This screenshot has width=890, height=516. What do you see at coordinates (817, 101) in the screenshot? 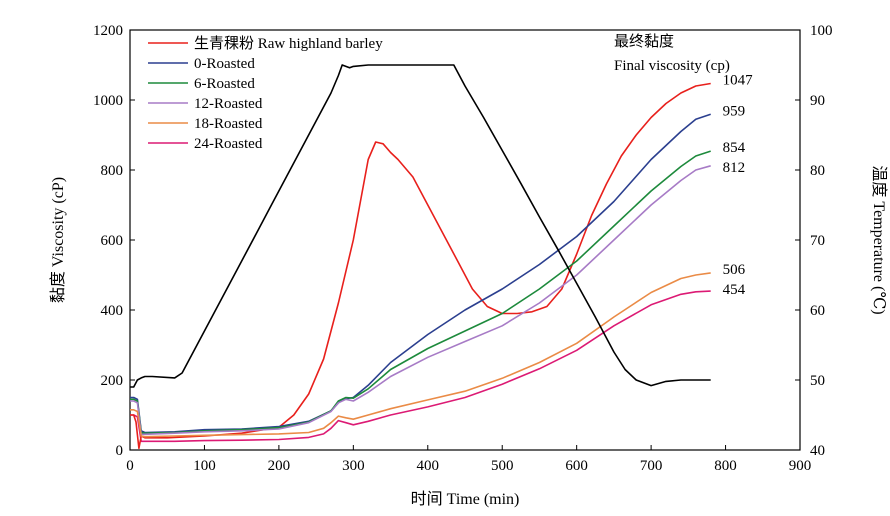
I see `y-right-tick-label: 90` at bounding box center [817, 101].